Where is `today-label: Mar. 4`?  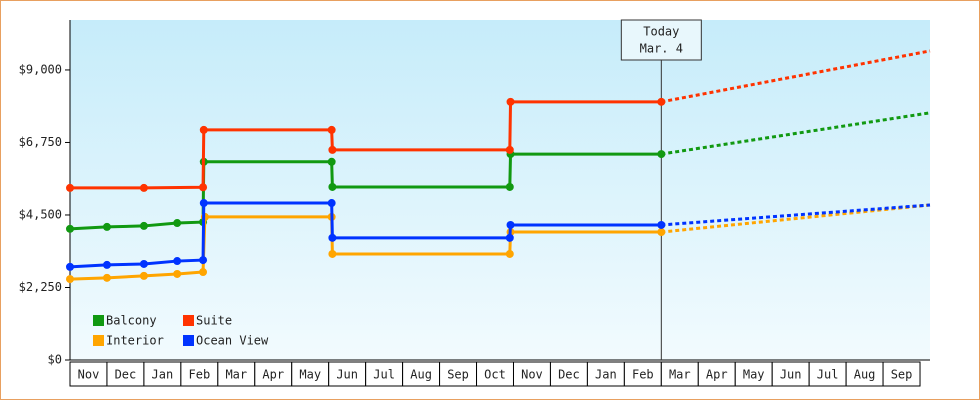
today-label: Mar. 4 is located at coordinates (661, 49).